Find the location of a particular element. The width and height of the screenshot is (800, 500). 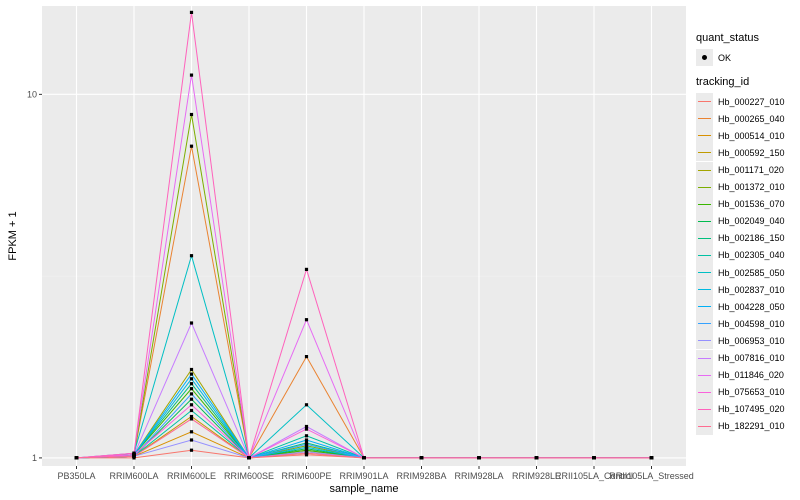

legend-item: Hb_000265_040 is located at coordinates (746, 119).